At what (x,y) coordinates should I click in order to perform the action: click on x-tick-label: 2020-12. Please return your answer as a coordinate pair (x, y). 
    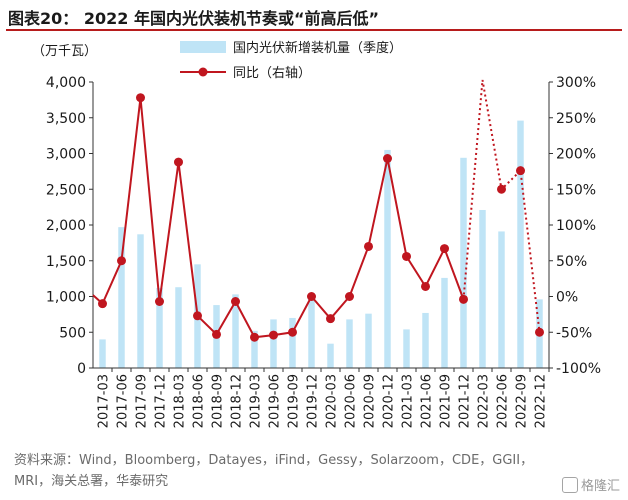
    Looking at the image, I should click on (389, 401).